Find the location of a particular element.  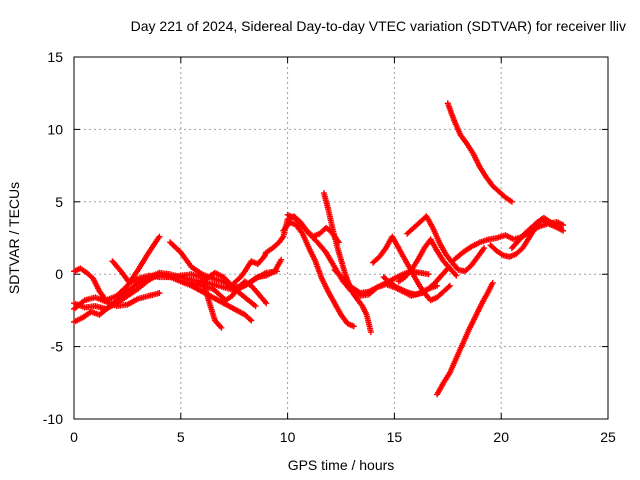

series-sat-i is located at coordinates (250, 267).